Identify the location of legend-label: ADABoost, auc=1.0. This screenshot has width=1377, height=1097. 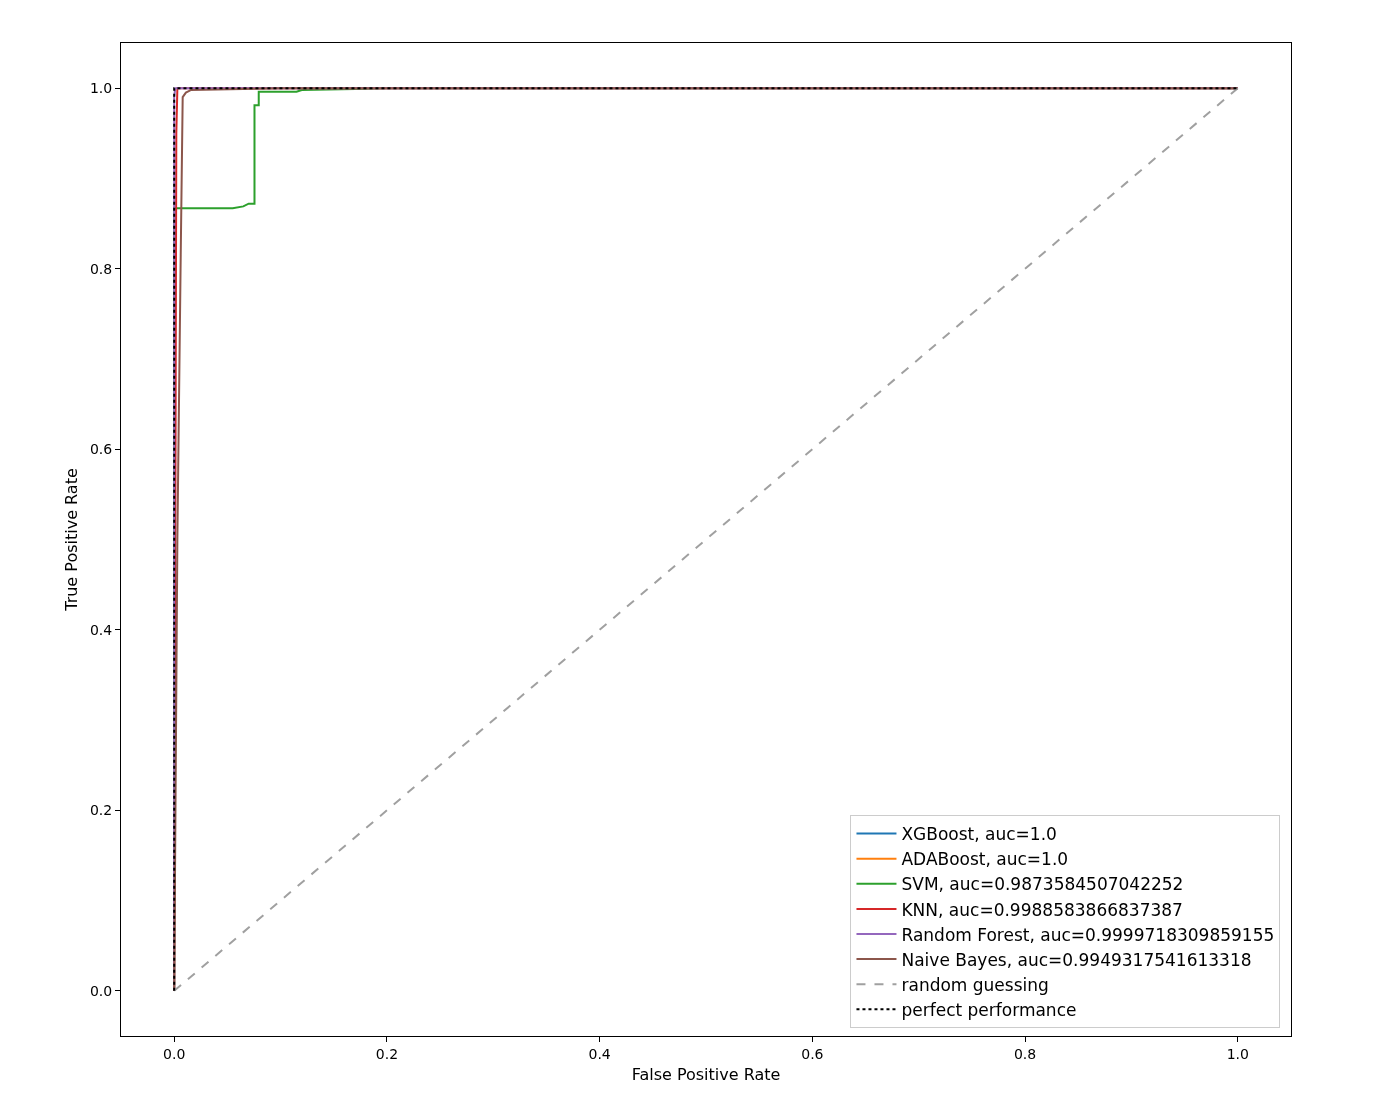
(985, 859).